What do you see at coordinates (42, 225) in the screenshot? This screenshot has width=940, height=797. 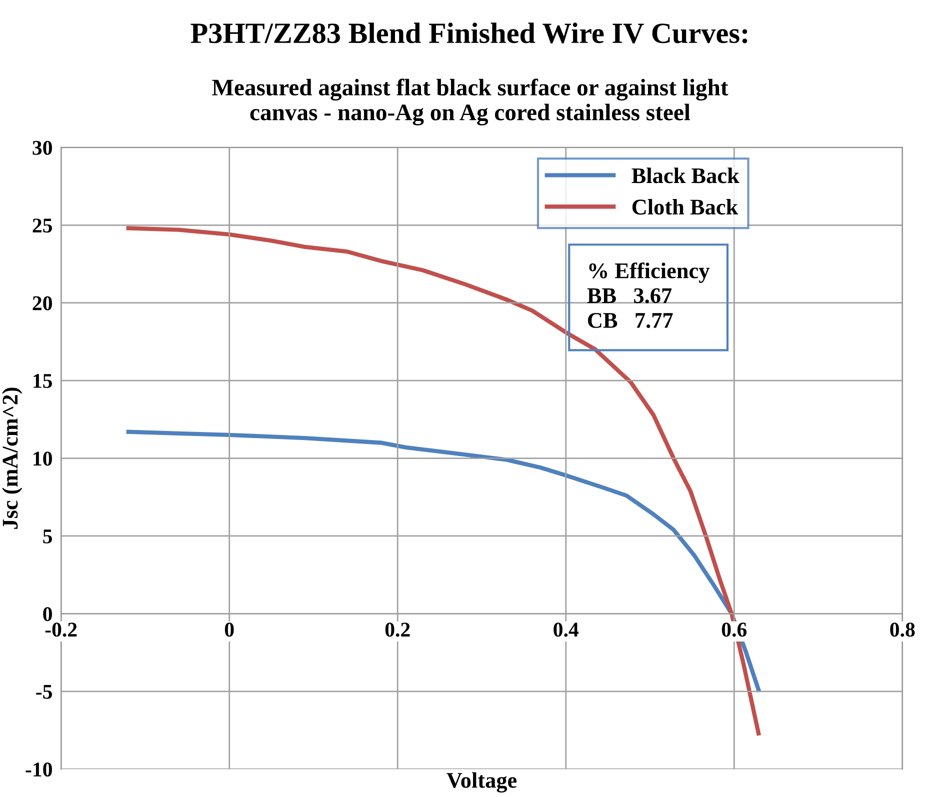 I see `y-tick-label: 25` at bounding box center [42, 225].